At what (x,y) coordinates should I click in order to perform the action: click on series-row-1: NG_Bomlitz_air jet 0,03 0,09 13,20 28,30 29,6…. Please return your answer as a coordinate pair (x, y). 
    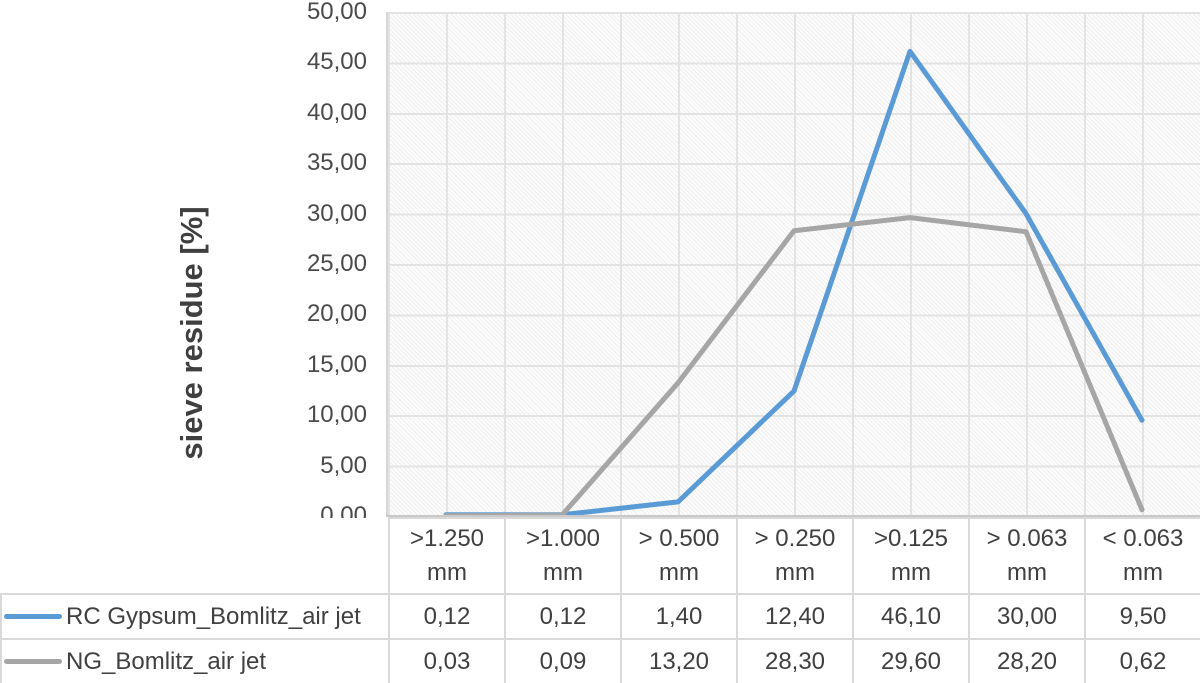
    Looking at the image, I should click on (600, 660).